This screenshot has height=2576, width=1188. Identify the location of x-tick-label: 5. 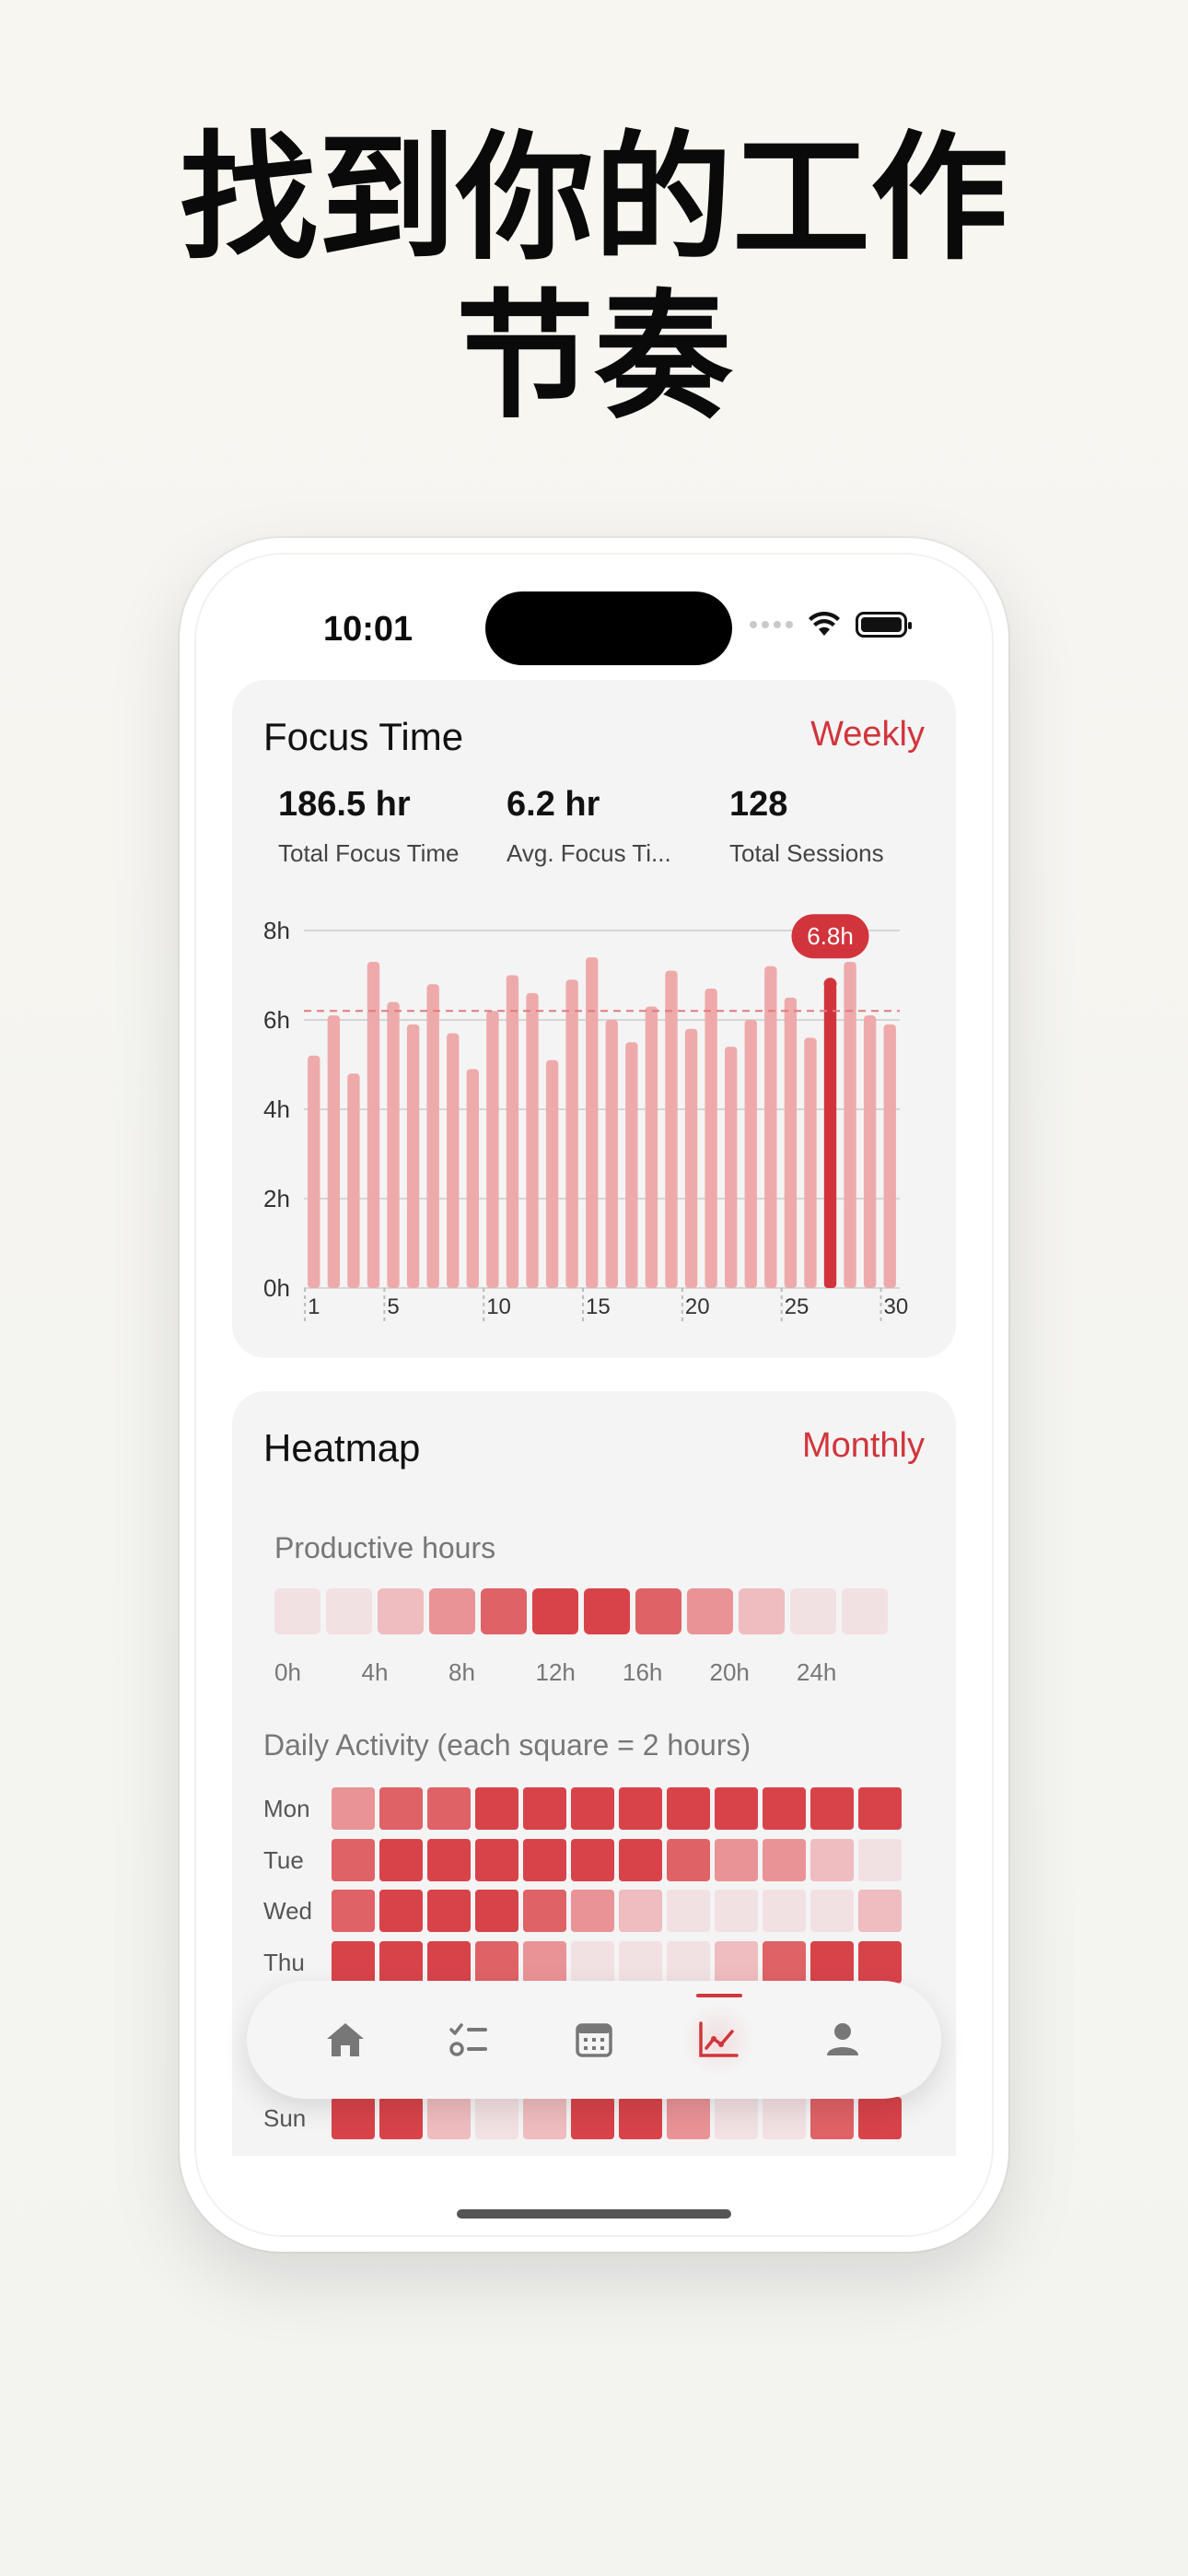
(393, 1306).